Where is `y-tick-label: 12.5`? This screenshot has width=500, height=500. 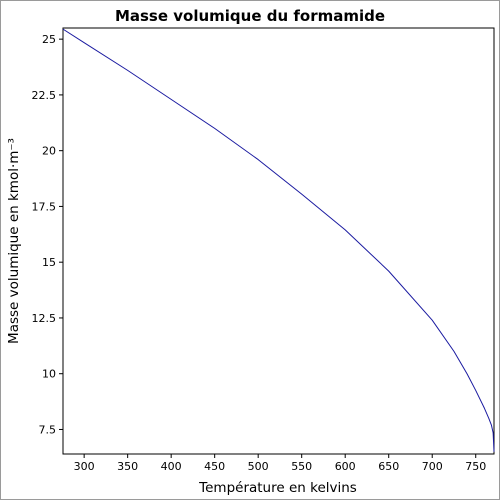
y-tick-label: 12.5 is located at coordinates (44, 318).